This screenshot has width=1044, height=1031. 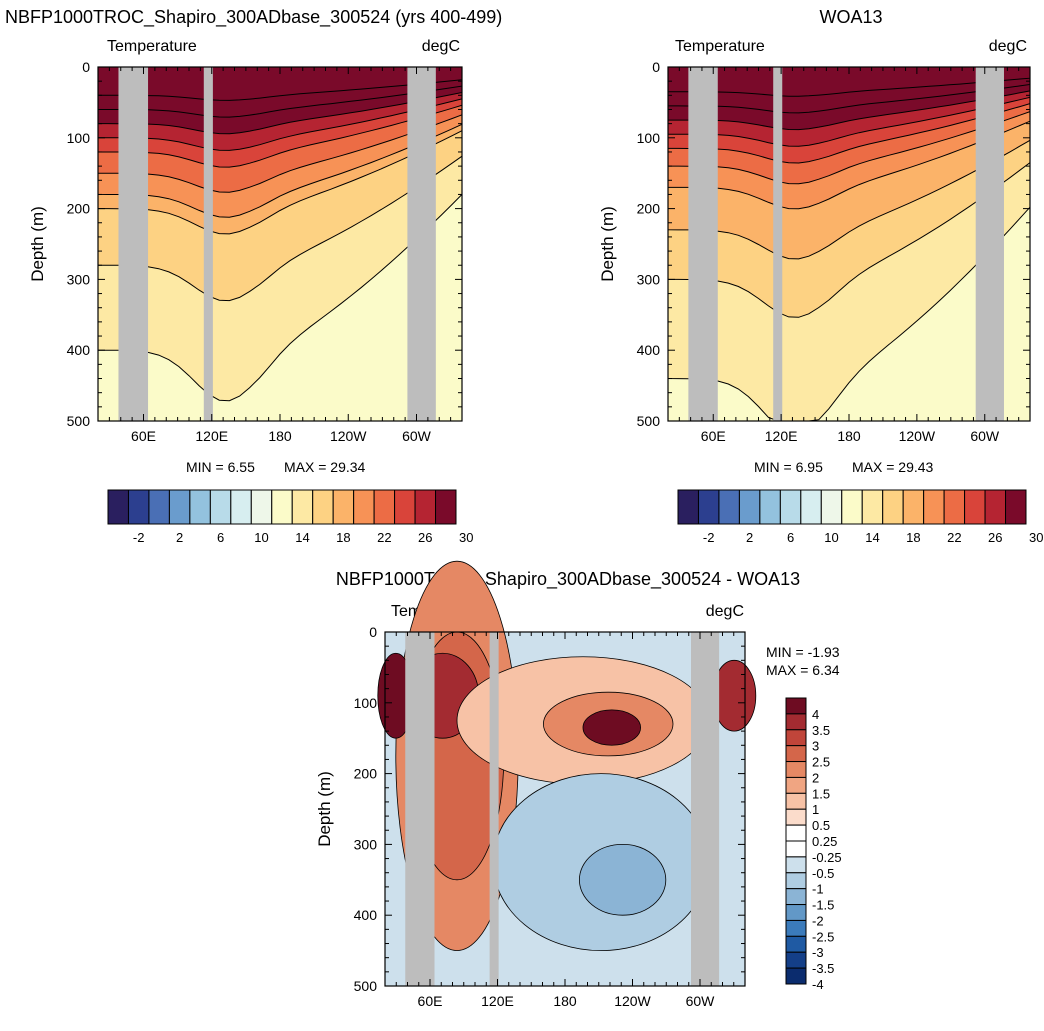 What do you see at coordinates (818, 984) in the screenshot?
I see `colorbar-label: -4` at bounding box center [818, 984].